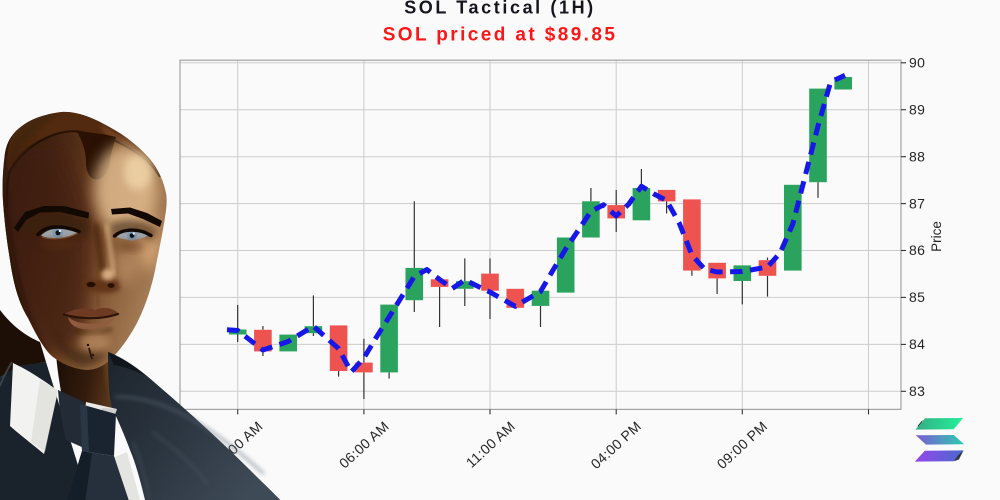  Describe the element at coordinates (917, 344) in the screenshot. I see `svg-text: 84` at that location.